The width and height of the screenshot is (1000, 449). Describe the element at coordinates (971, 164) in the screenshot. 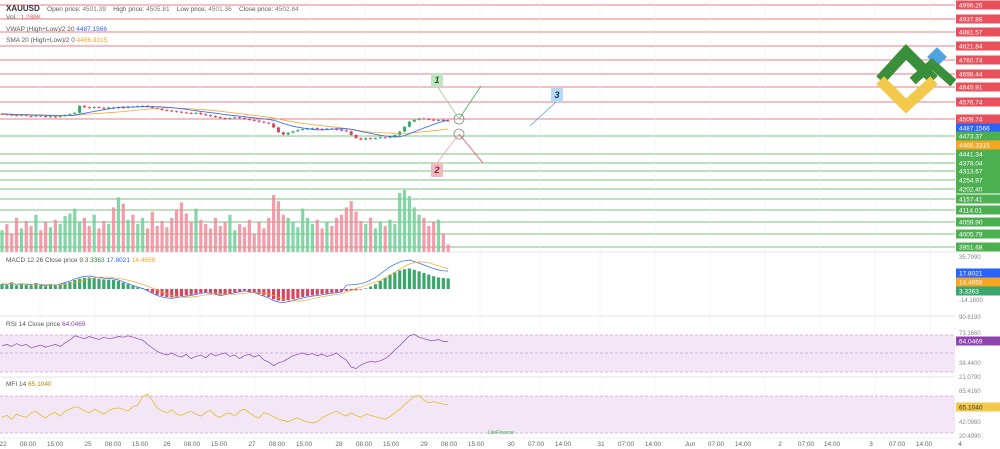

I see `price-tick-label: 4378.04` at that location.